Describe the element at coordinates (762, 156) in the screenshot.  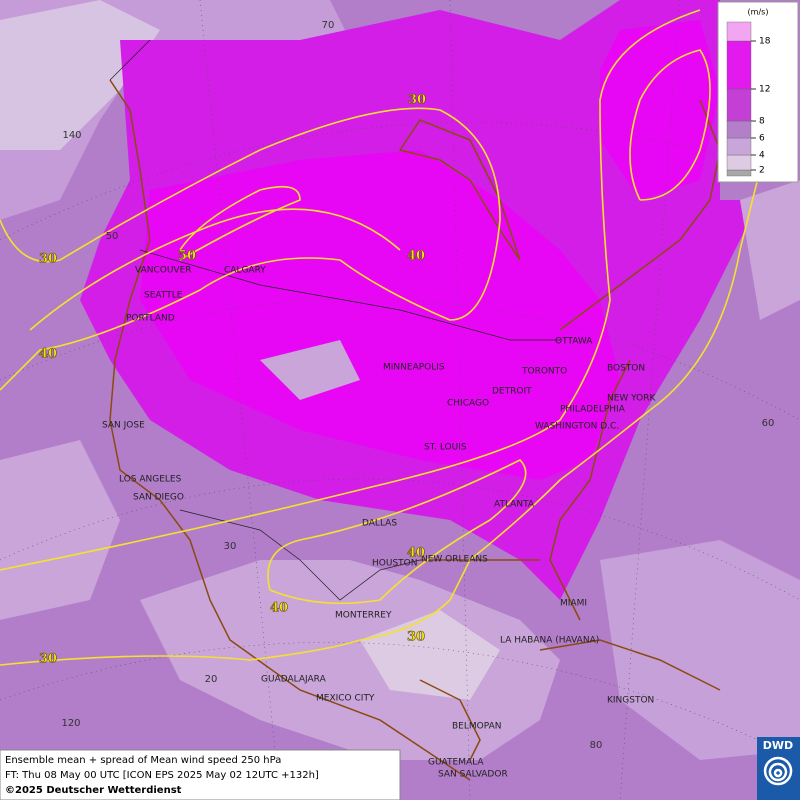
I see `legend-tick-label: 4` at that location.